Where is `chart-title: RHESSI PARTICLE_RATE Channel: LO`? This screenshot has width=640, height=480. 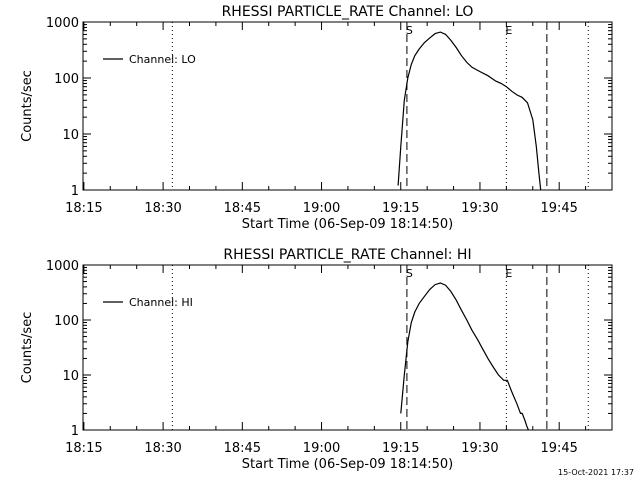 chart-title: RHESSI PARTICLE_RATE Channel: LO is located at coordinates (348, 12).